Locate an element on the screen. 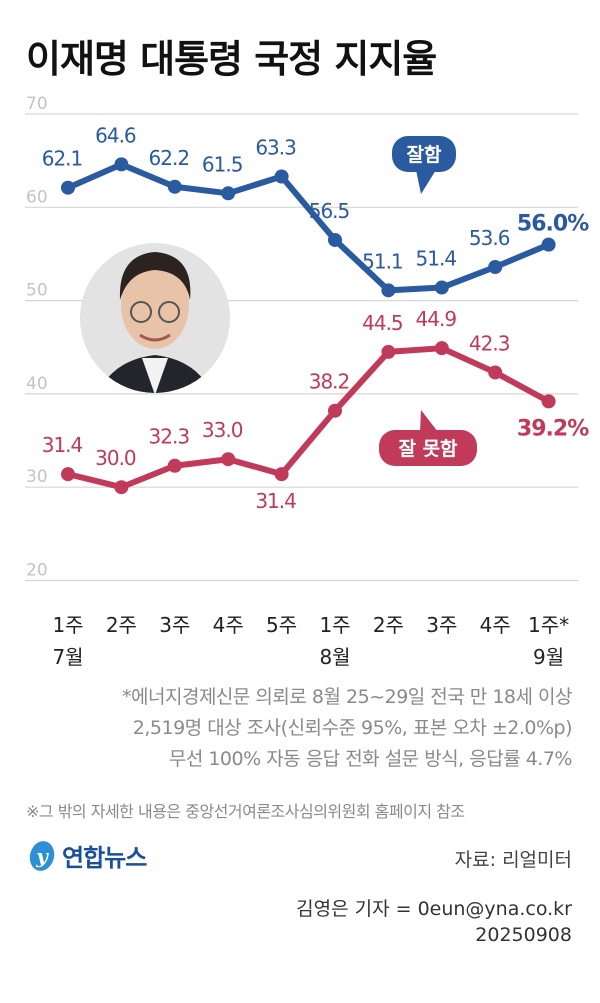 This screenshot has width=600, height=1003. data-label: 33.0 is located at coordinates (222, 430).